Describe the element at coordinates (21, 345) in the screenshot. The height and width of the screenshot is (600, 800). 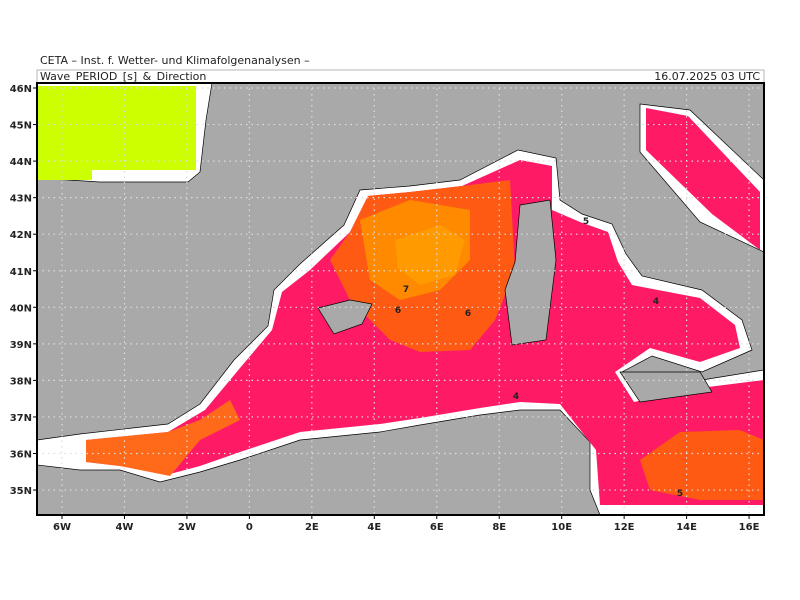
I see `lat-label: 39N` at that location.